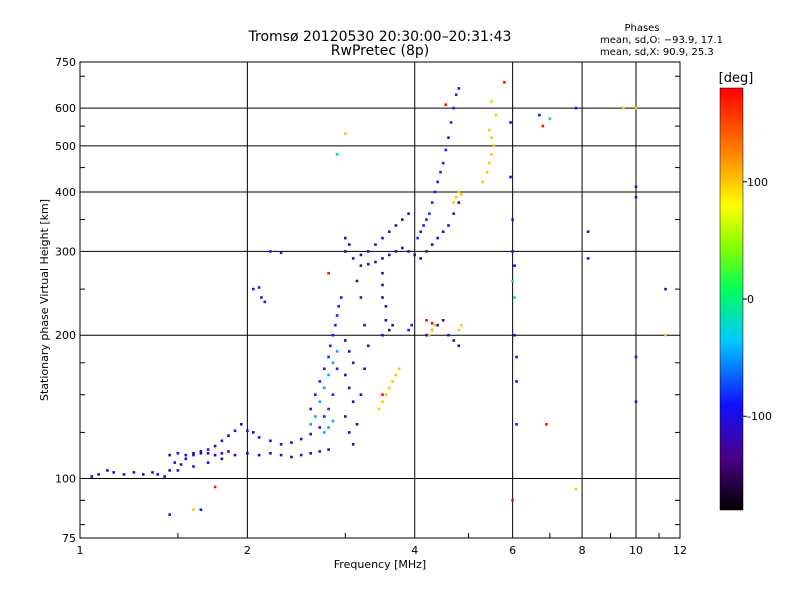 The image size is (800, 600). Describe the element at coordinates (757, 299) in the screenshot. I see `colorbar-ticks: 100 0 -100` at that location.